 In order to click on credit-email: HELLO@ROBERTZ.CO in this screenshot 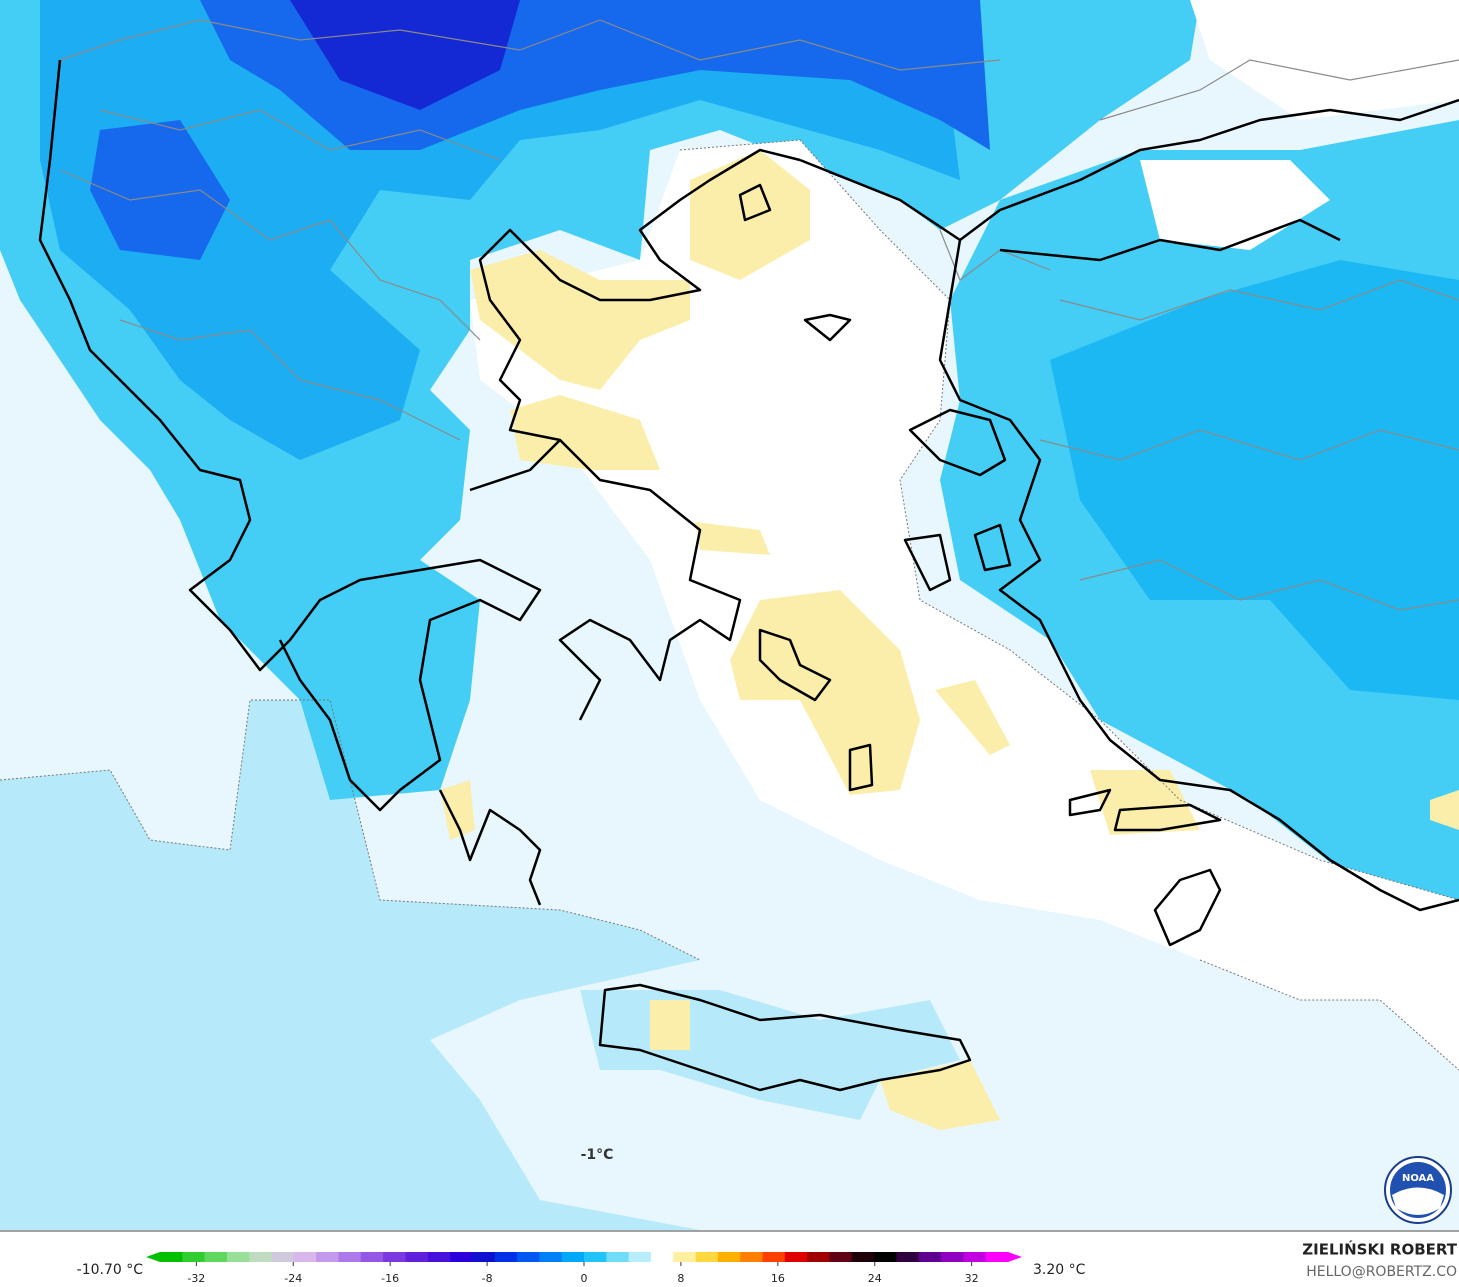, I will do `click(1381, 1272)`.